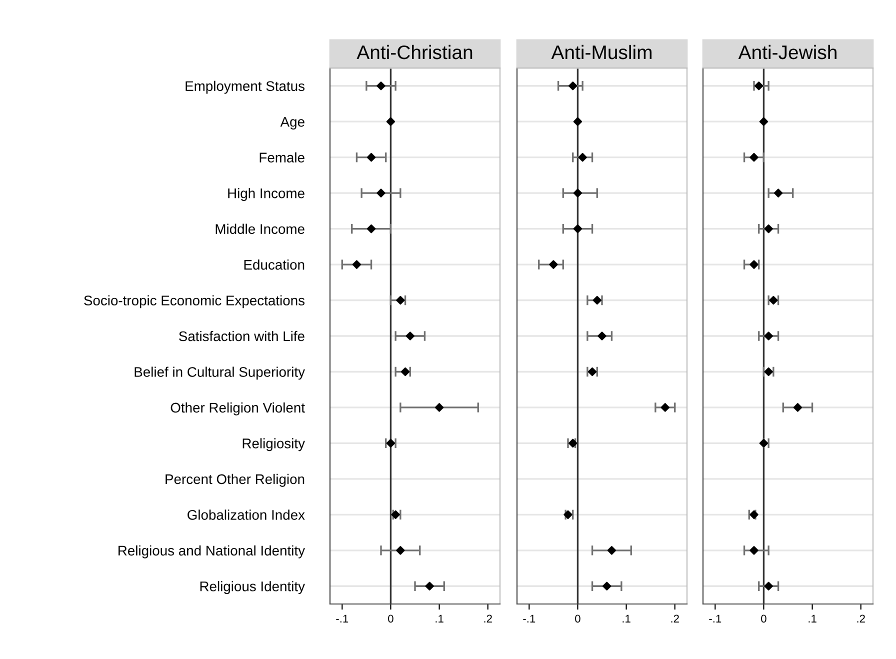 The height and width of the screenshot is (659, 896). I want to click on y-tick-label: High Income, so click(266, 194).